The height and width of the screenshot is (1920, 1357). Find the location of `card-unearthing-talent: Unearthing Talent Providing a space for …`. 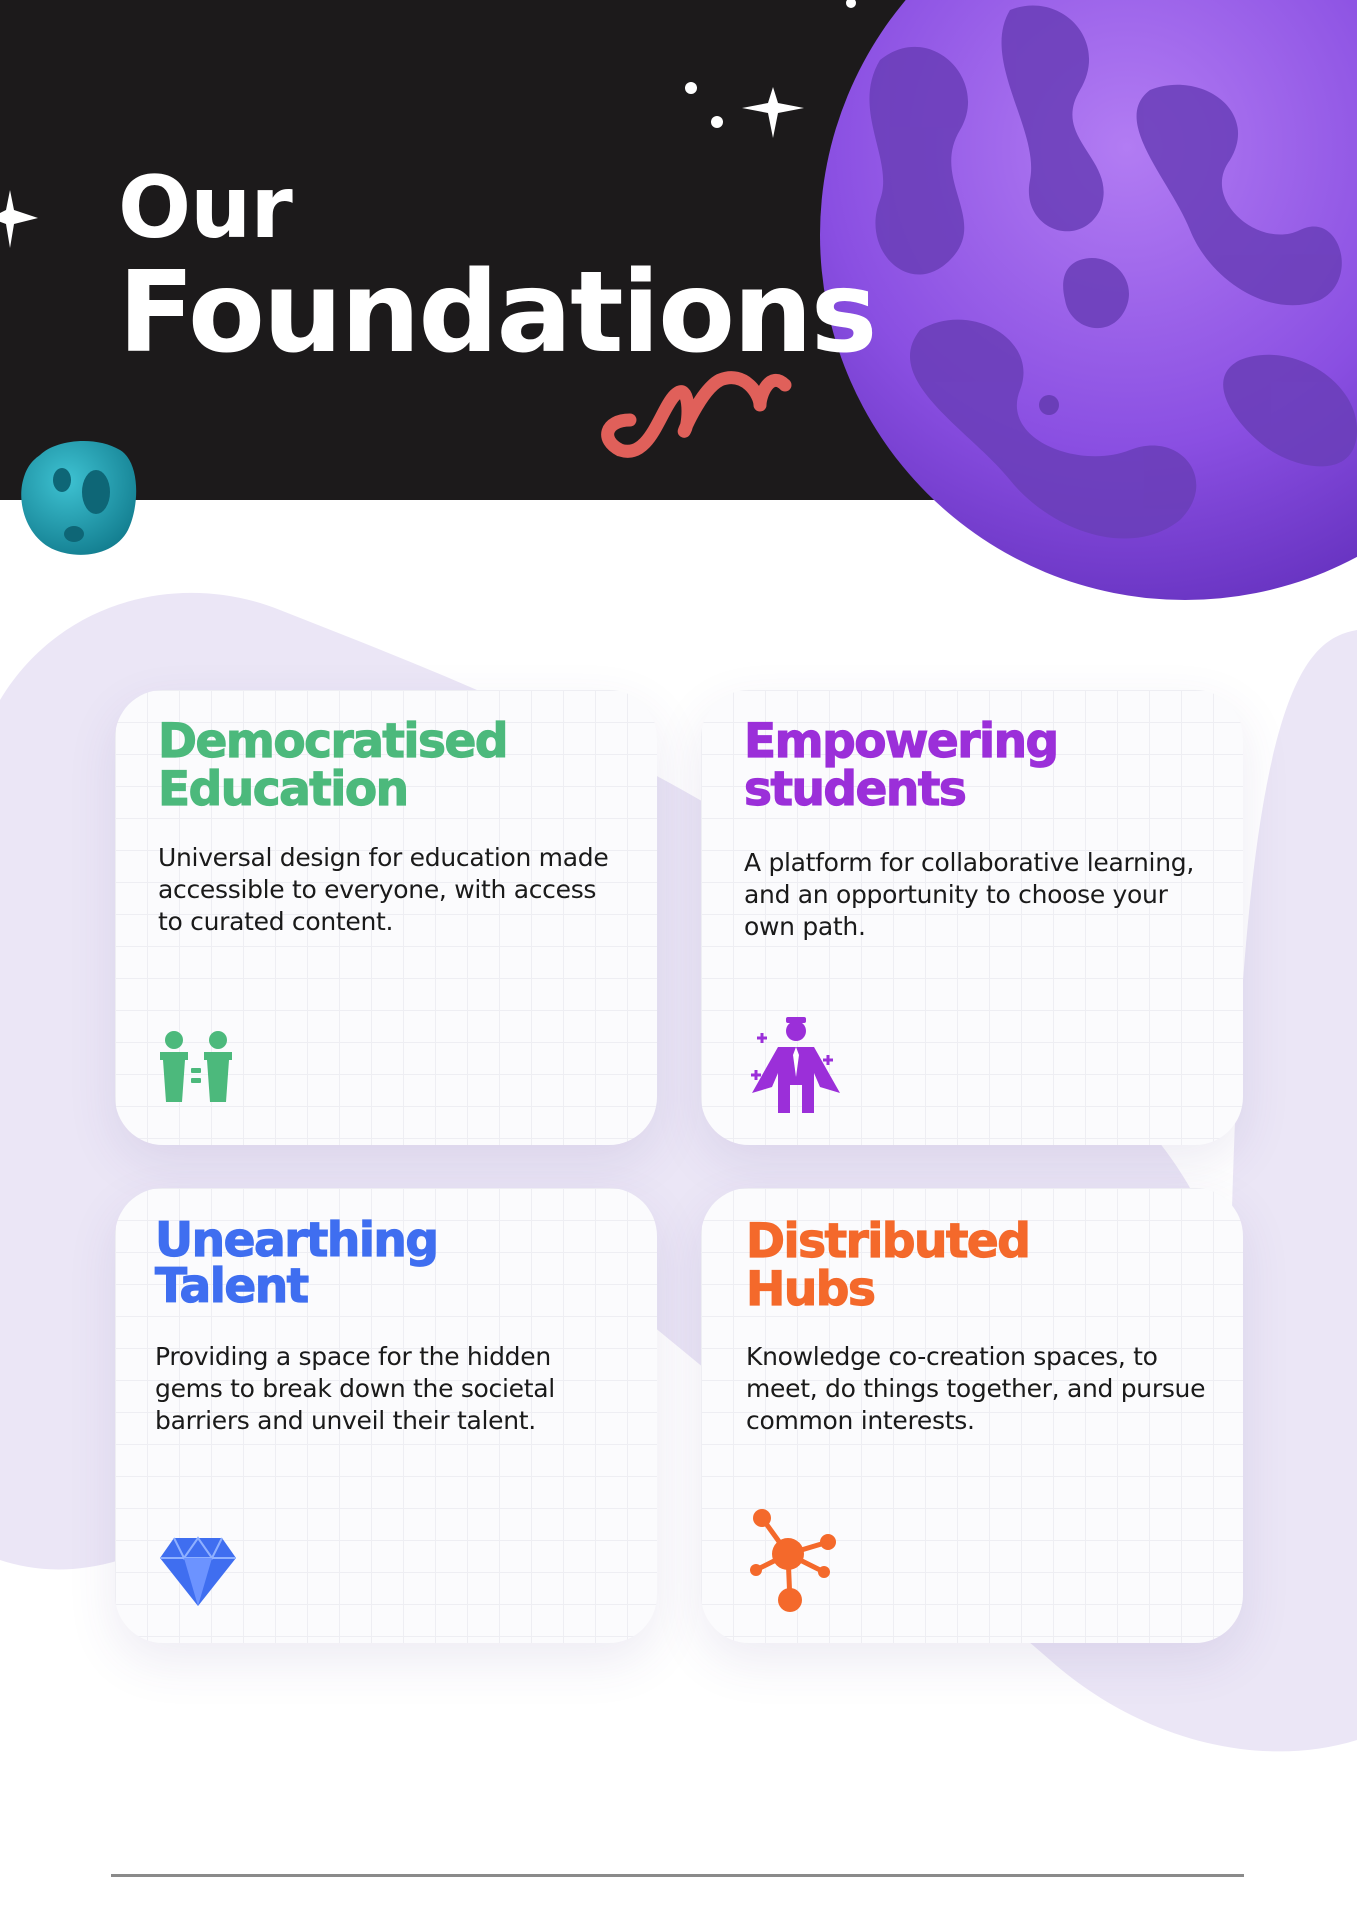

card-unearthing-talent: Unearthing Talent Providing a space for … is located at coordinates (386, 1415).